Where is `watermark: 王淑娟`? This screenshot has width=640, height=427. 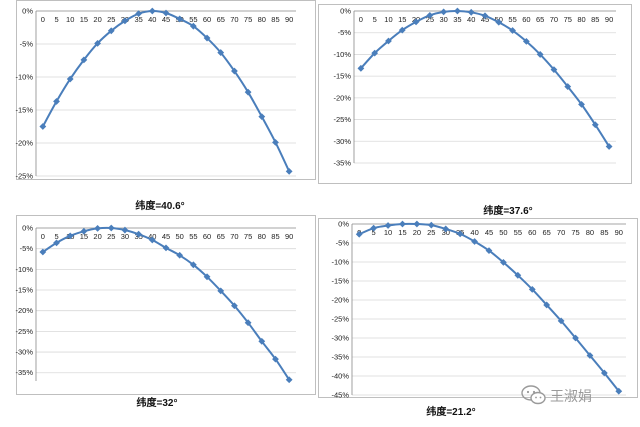
watermark: 王淑娟 is located at coordinates (578, 396).